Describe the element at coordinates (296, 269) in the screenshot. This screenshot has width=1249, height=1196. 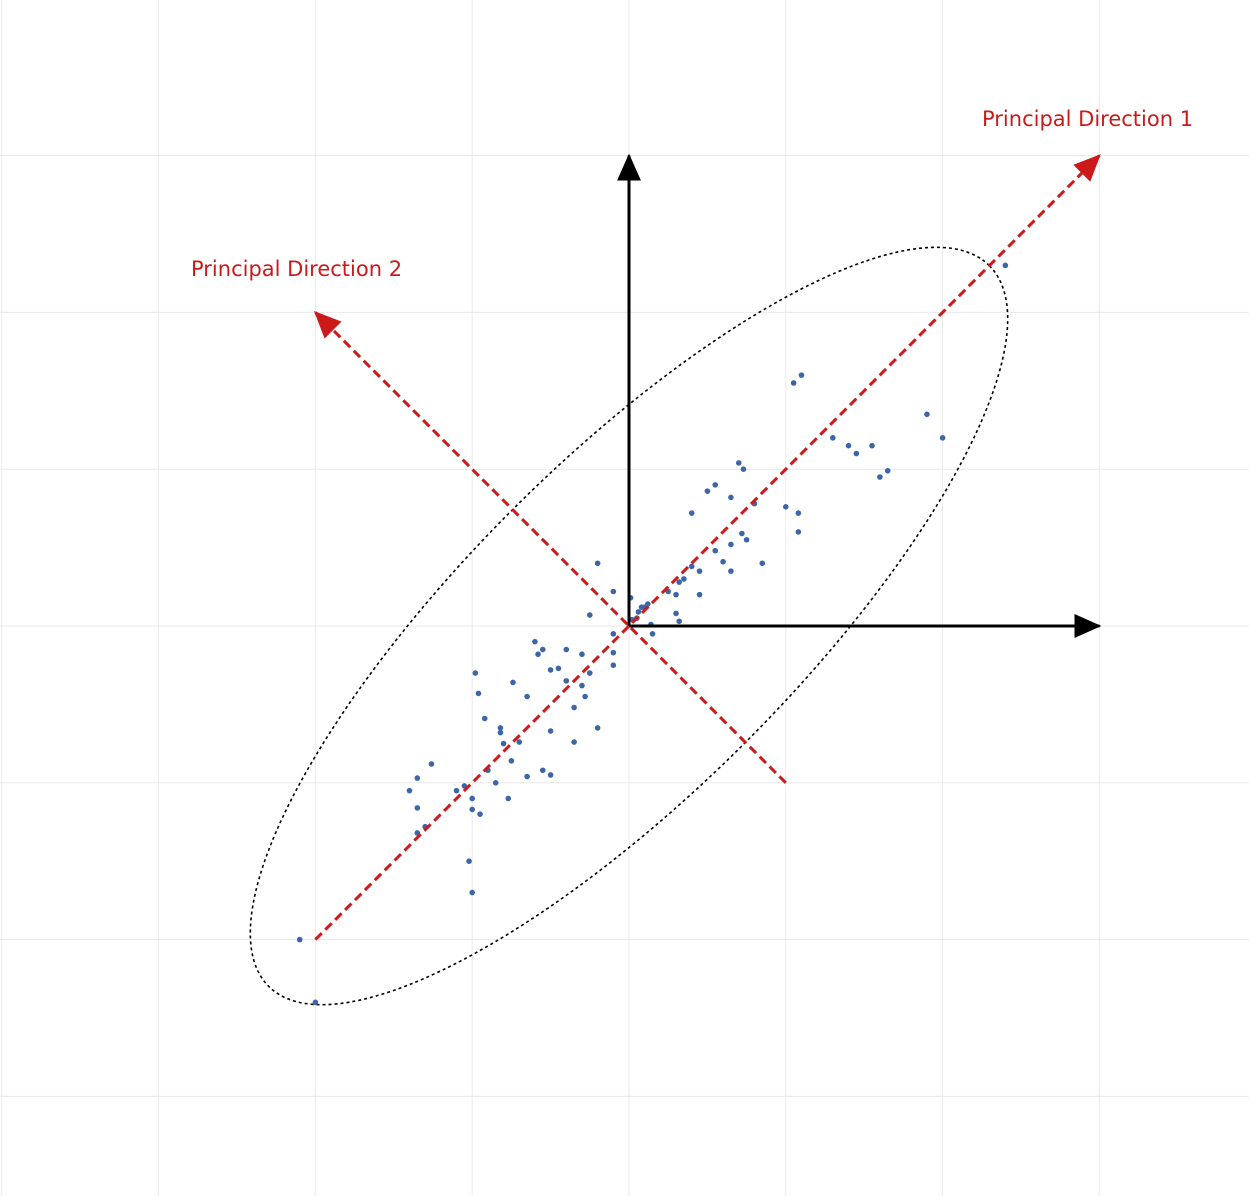
I see `principal-direction-2-label: Principal Direction 2` at that location.